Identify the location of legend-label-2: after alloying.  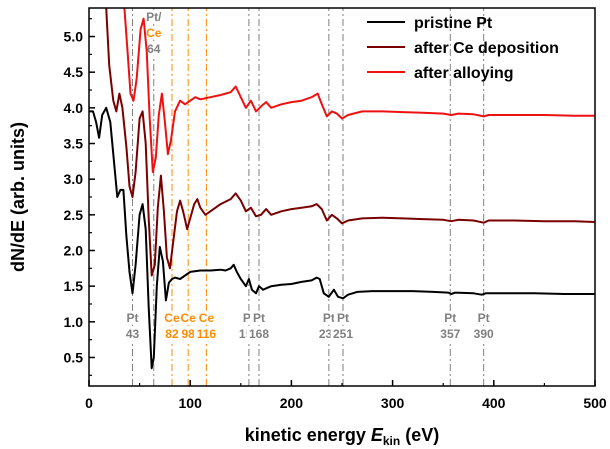
(464, 73).